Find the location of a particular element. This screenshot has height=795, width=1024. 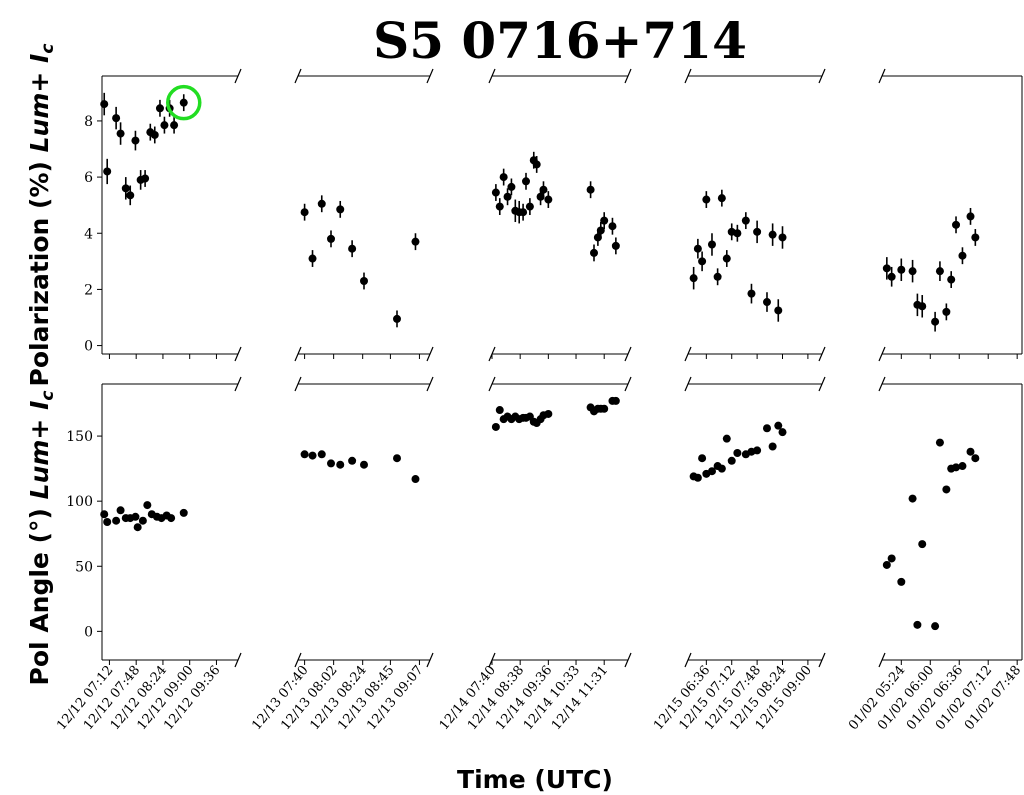

highlight-ring is located at coordinates (183, 102).